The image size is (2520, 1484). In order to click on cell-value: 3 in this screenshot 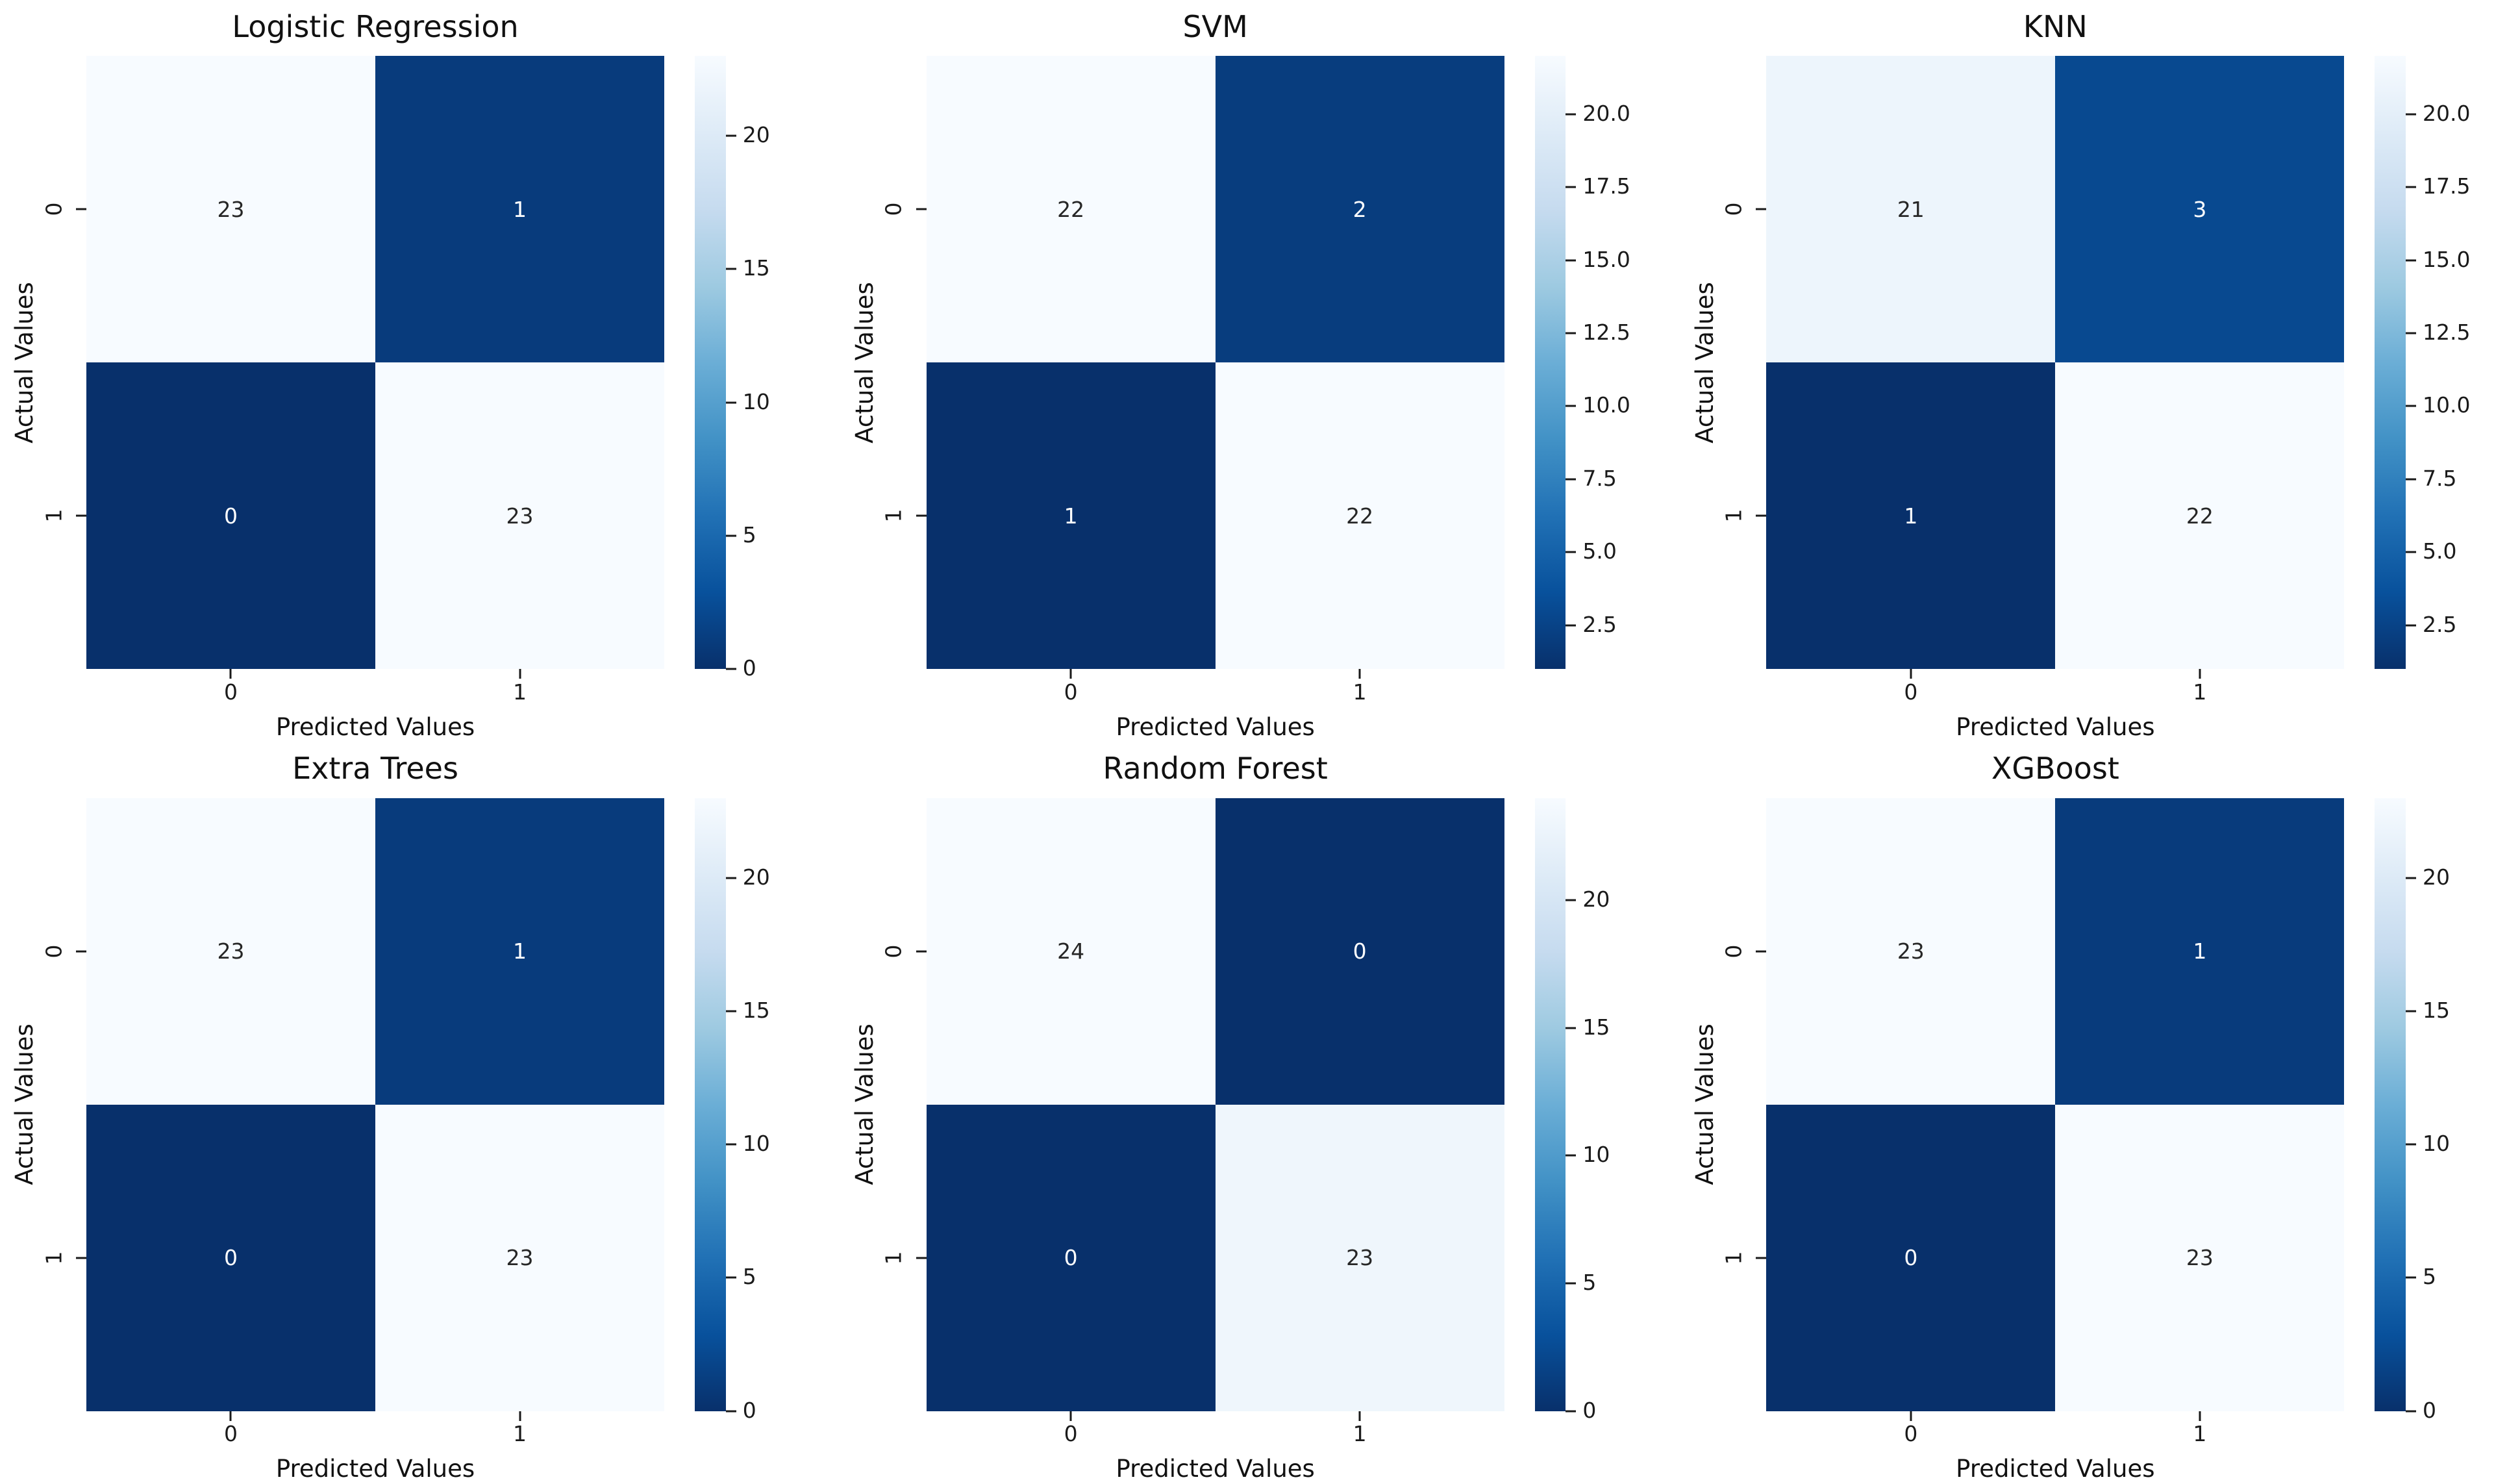, I will do `click(2200, 209)`.